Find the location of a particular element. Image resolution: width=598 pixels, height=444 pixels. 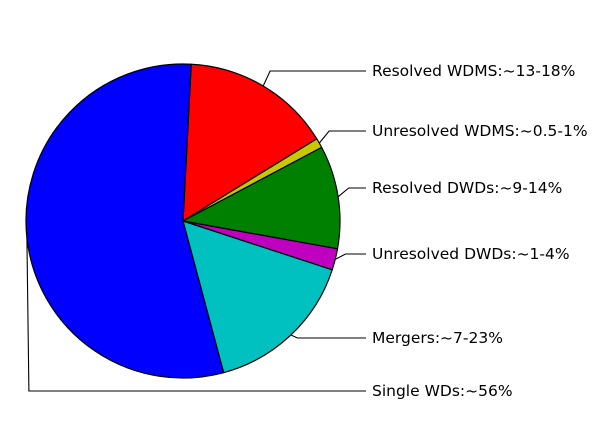

slice-label: Single WDs:~56% is located at coordinates (442, 391).